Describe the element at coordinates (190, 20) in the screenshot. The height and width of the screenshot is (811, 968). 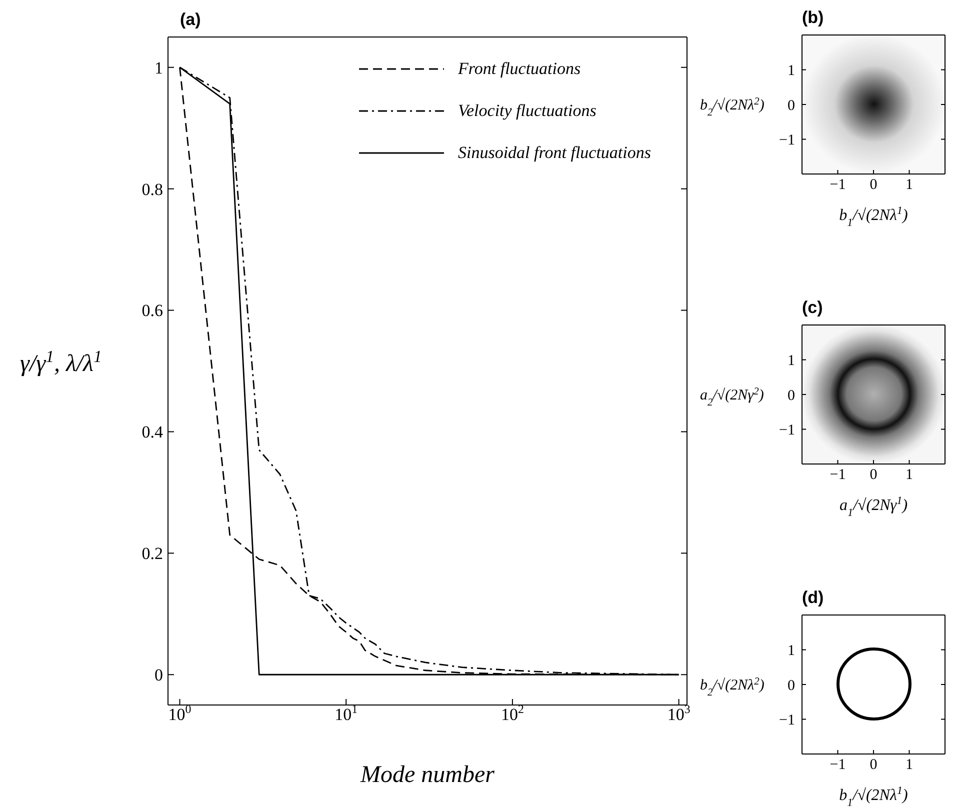
I see `chart-title: (a)` at that location.